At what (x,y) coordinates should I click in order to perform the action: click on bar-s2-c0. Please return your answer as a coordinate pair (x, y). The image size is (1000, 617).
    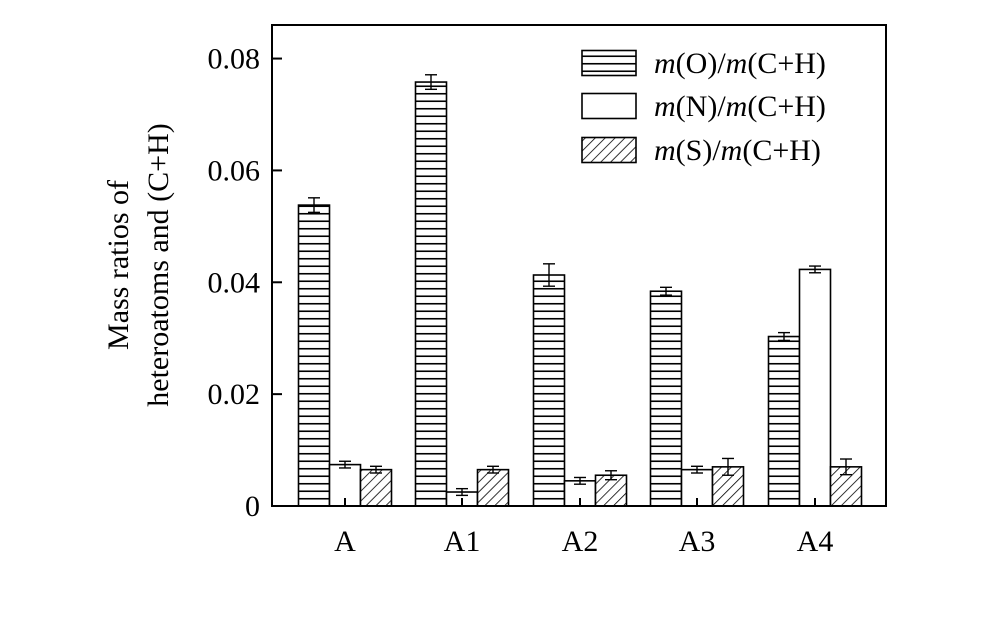
    Looking at the image, I should click on (376, 487).